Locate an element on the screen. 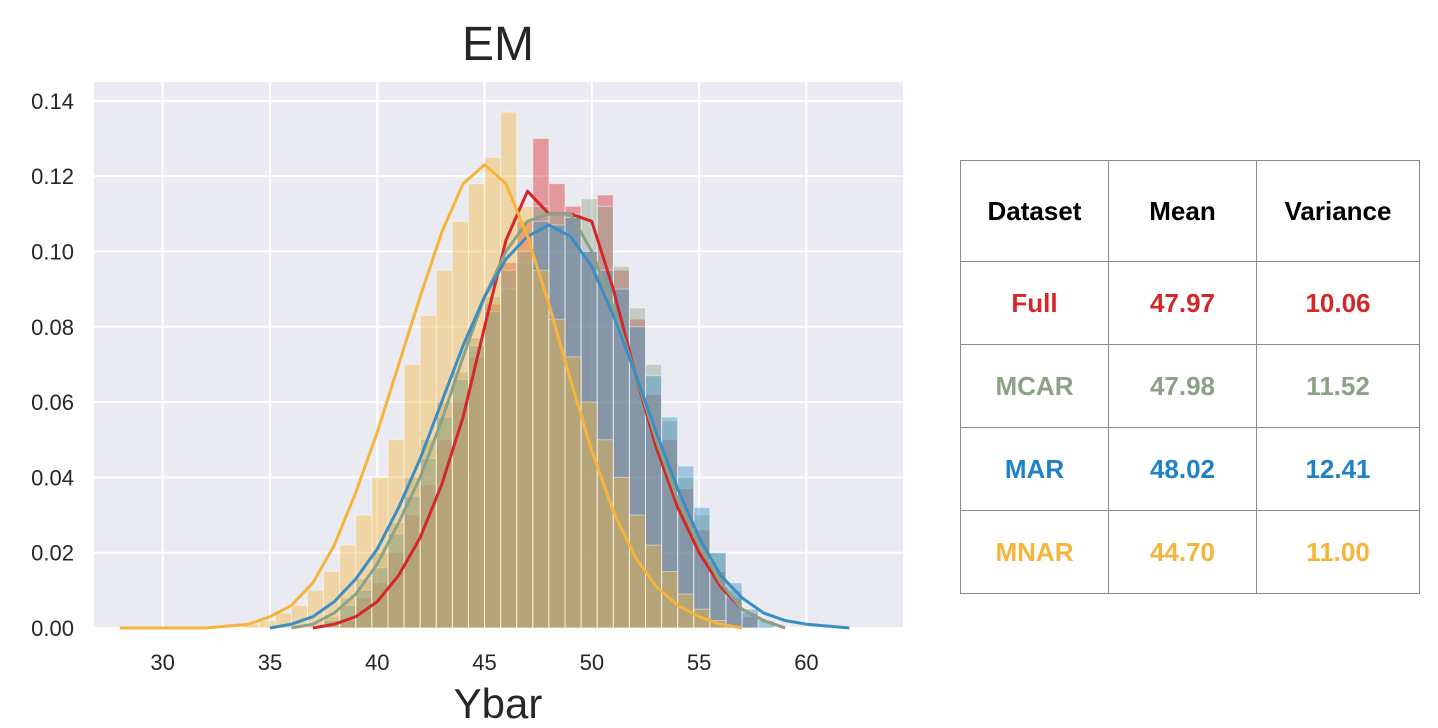 Image resolution: width=1438 pixels, height=728 pixels. cell-mean: 47.98 is located at coordinates (1182, 386).